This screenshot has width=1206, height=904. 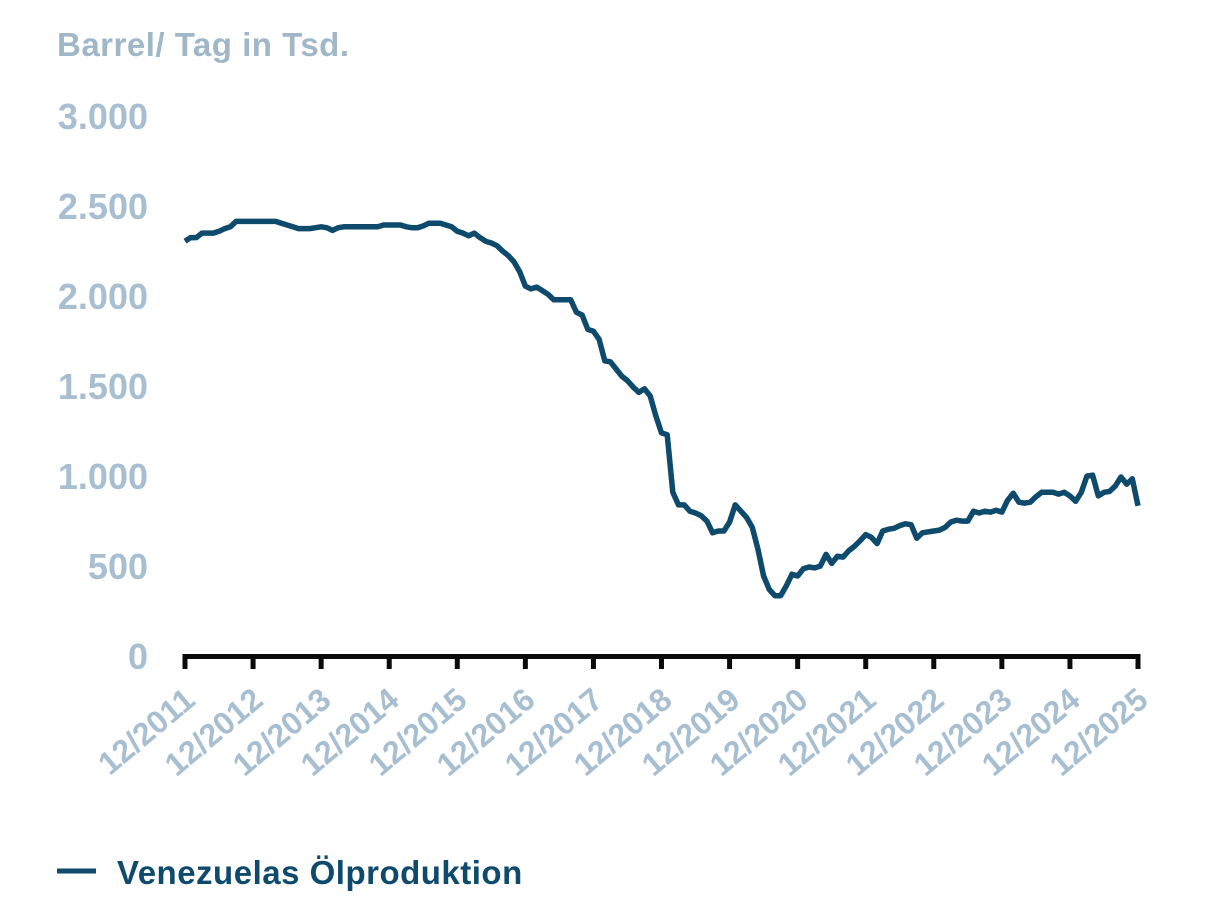 I want to click on y-tick-label: 2.000, so click(x=103, y=296).